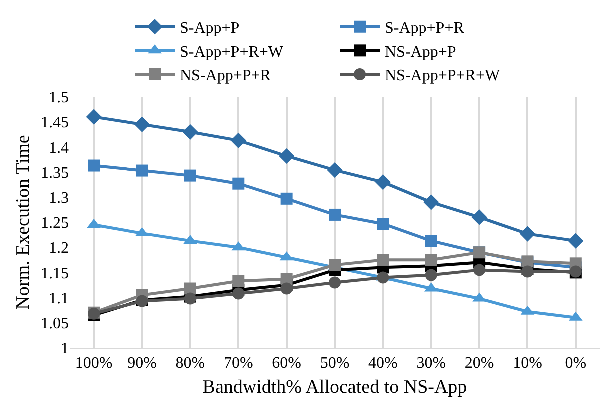 Image resolution: width=610 pixels, height=408 pixels. What do you see at coordinates (335, 387) in the screenshot?
I see `x-axis-title: Bandwidth% Allocated to NS-App` at bounding box center [335, 387].